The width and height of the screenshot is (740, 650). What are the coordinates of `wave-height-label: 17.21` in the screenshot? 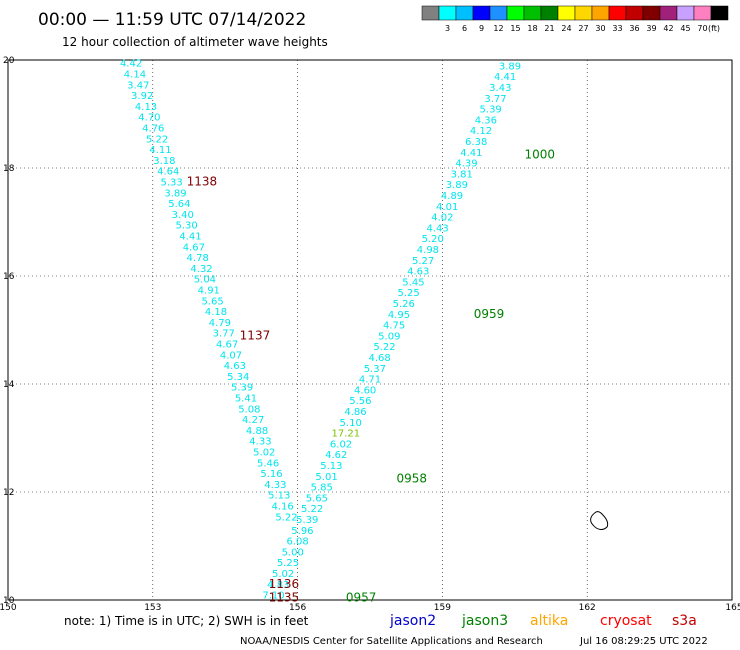 It's located at (346, 434).